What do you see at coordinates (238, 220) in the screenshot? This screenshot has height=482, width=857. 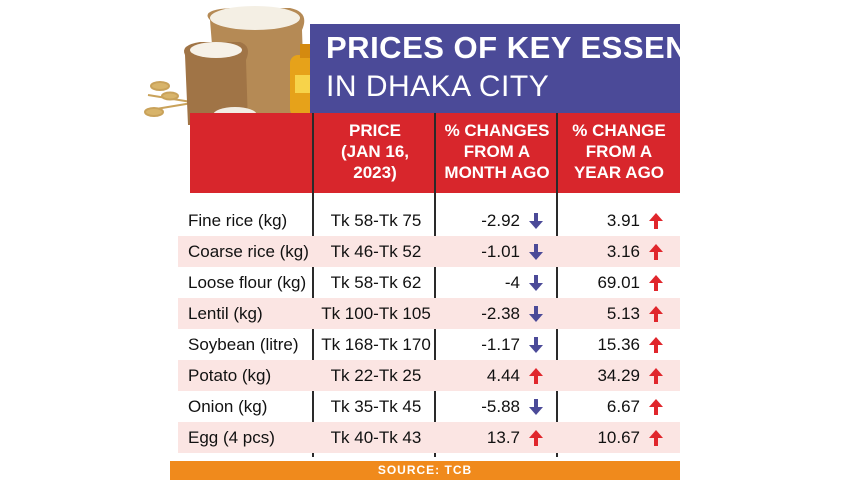 I see `item-name: Fine rice (kg)` at bounding box center [238, 220].